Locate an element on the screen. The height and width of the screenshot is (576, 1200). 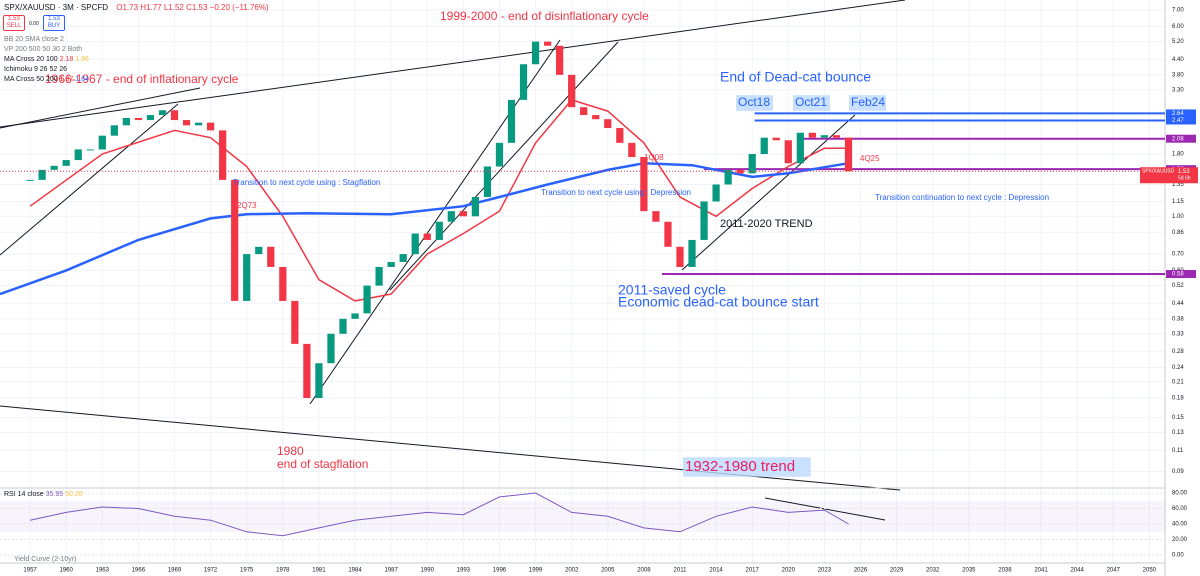
last-price-badge is located at coordinates (1169, 175).